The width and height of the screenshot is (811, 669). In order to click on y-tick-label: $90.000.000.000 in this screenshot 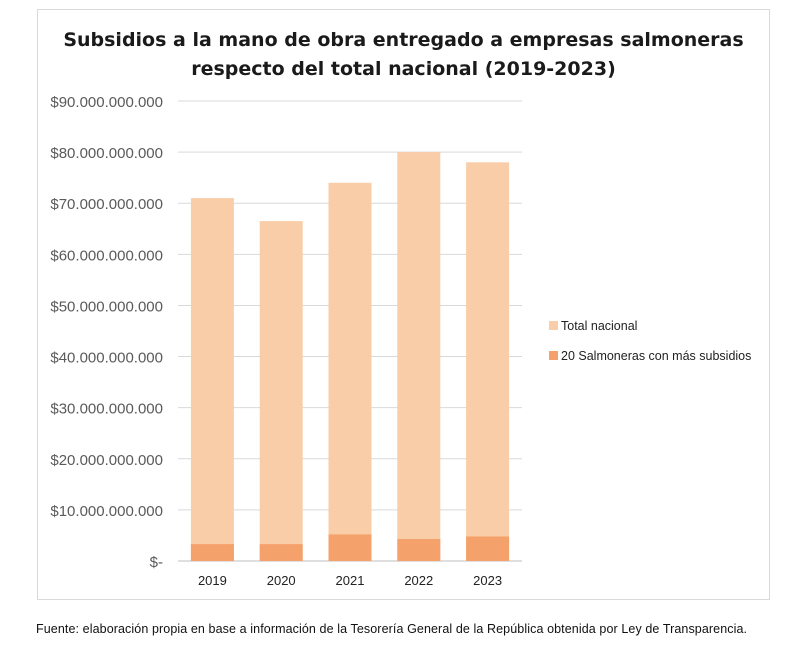, I will do `click(106, 102)`.